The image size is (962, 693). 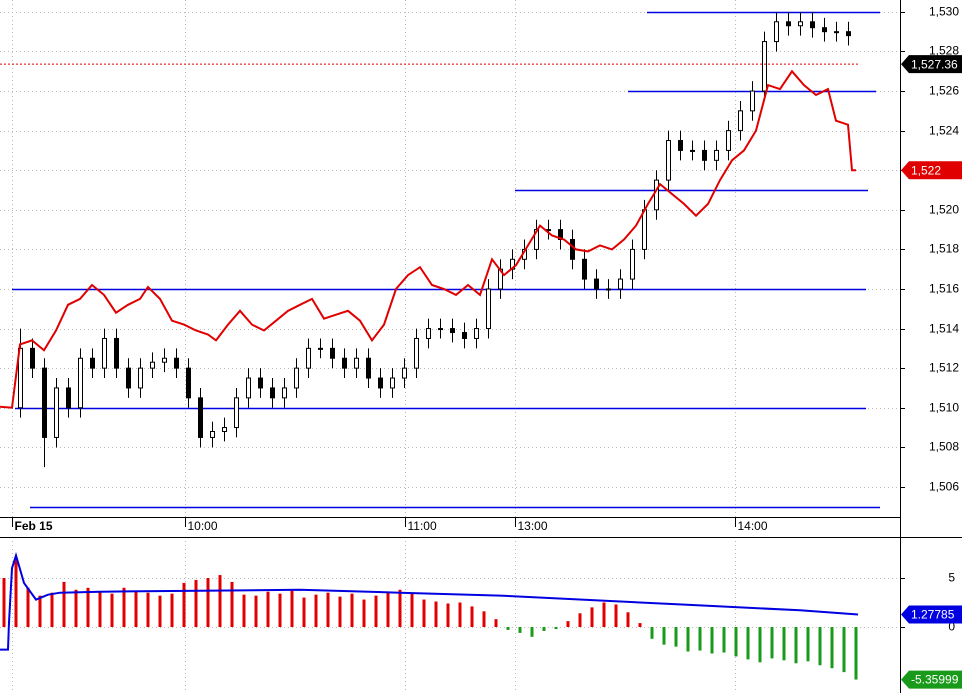 What do you see at coordinates (203, 526) in the screenshot?
I see `x-tick-label: 10:00` at bounding box center [203, 526].